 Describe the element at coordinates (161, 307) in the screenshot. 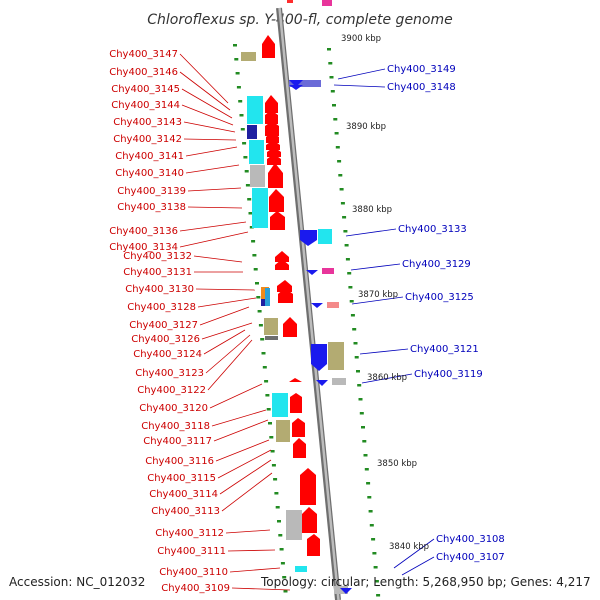

I see `gene-label-left: Chy400_3128` at that location.